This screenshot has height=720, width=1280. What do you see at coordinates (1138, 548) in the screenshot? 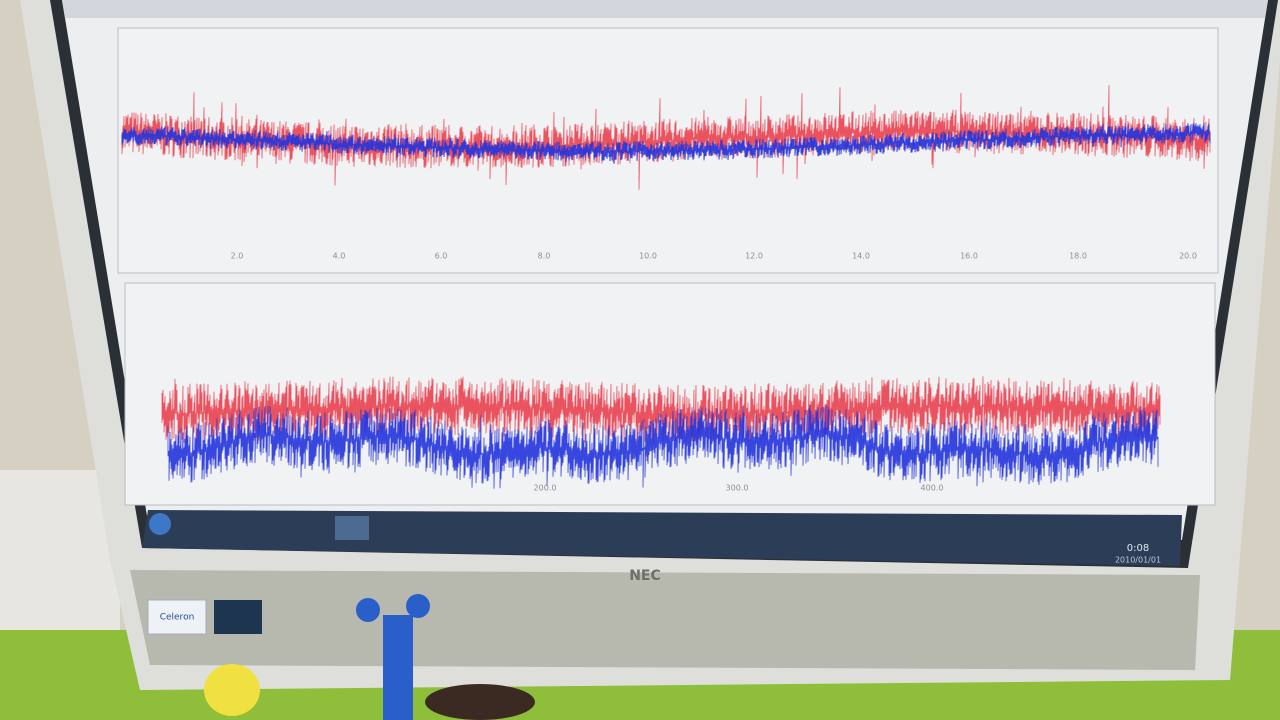
I see `clock: 0:08` at bounding box center [1138, 548].